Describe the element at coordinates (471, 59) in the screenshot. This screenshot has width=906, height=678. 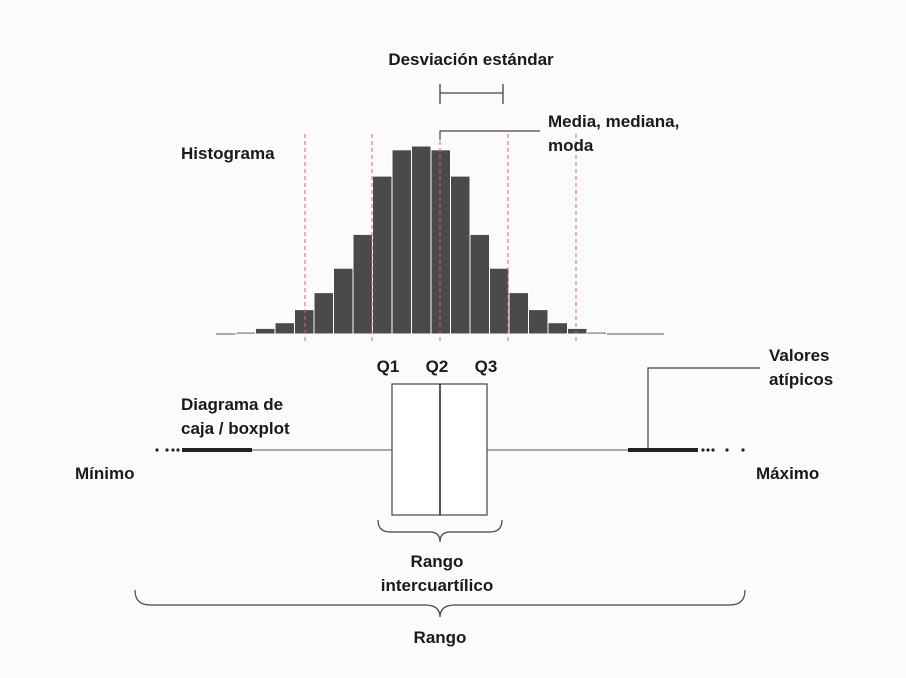
I see `std-dev-label: Desviación estándar` at that location.